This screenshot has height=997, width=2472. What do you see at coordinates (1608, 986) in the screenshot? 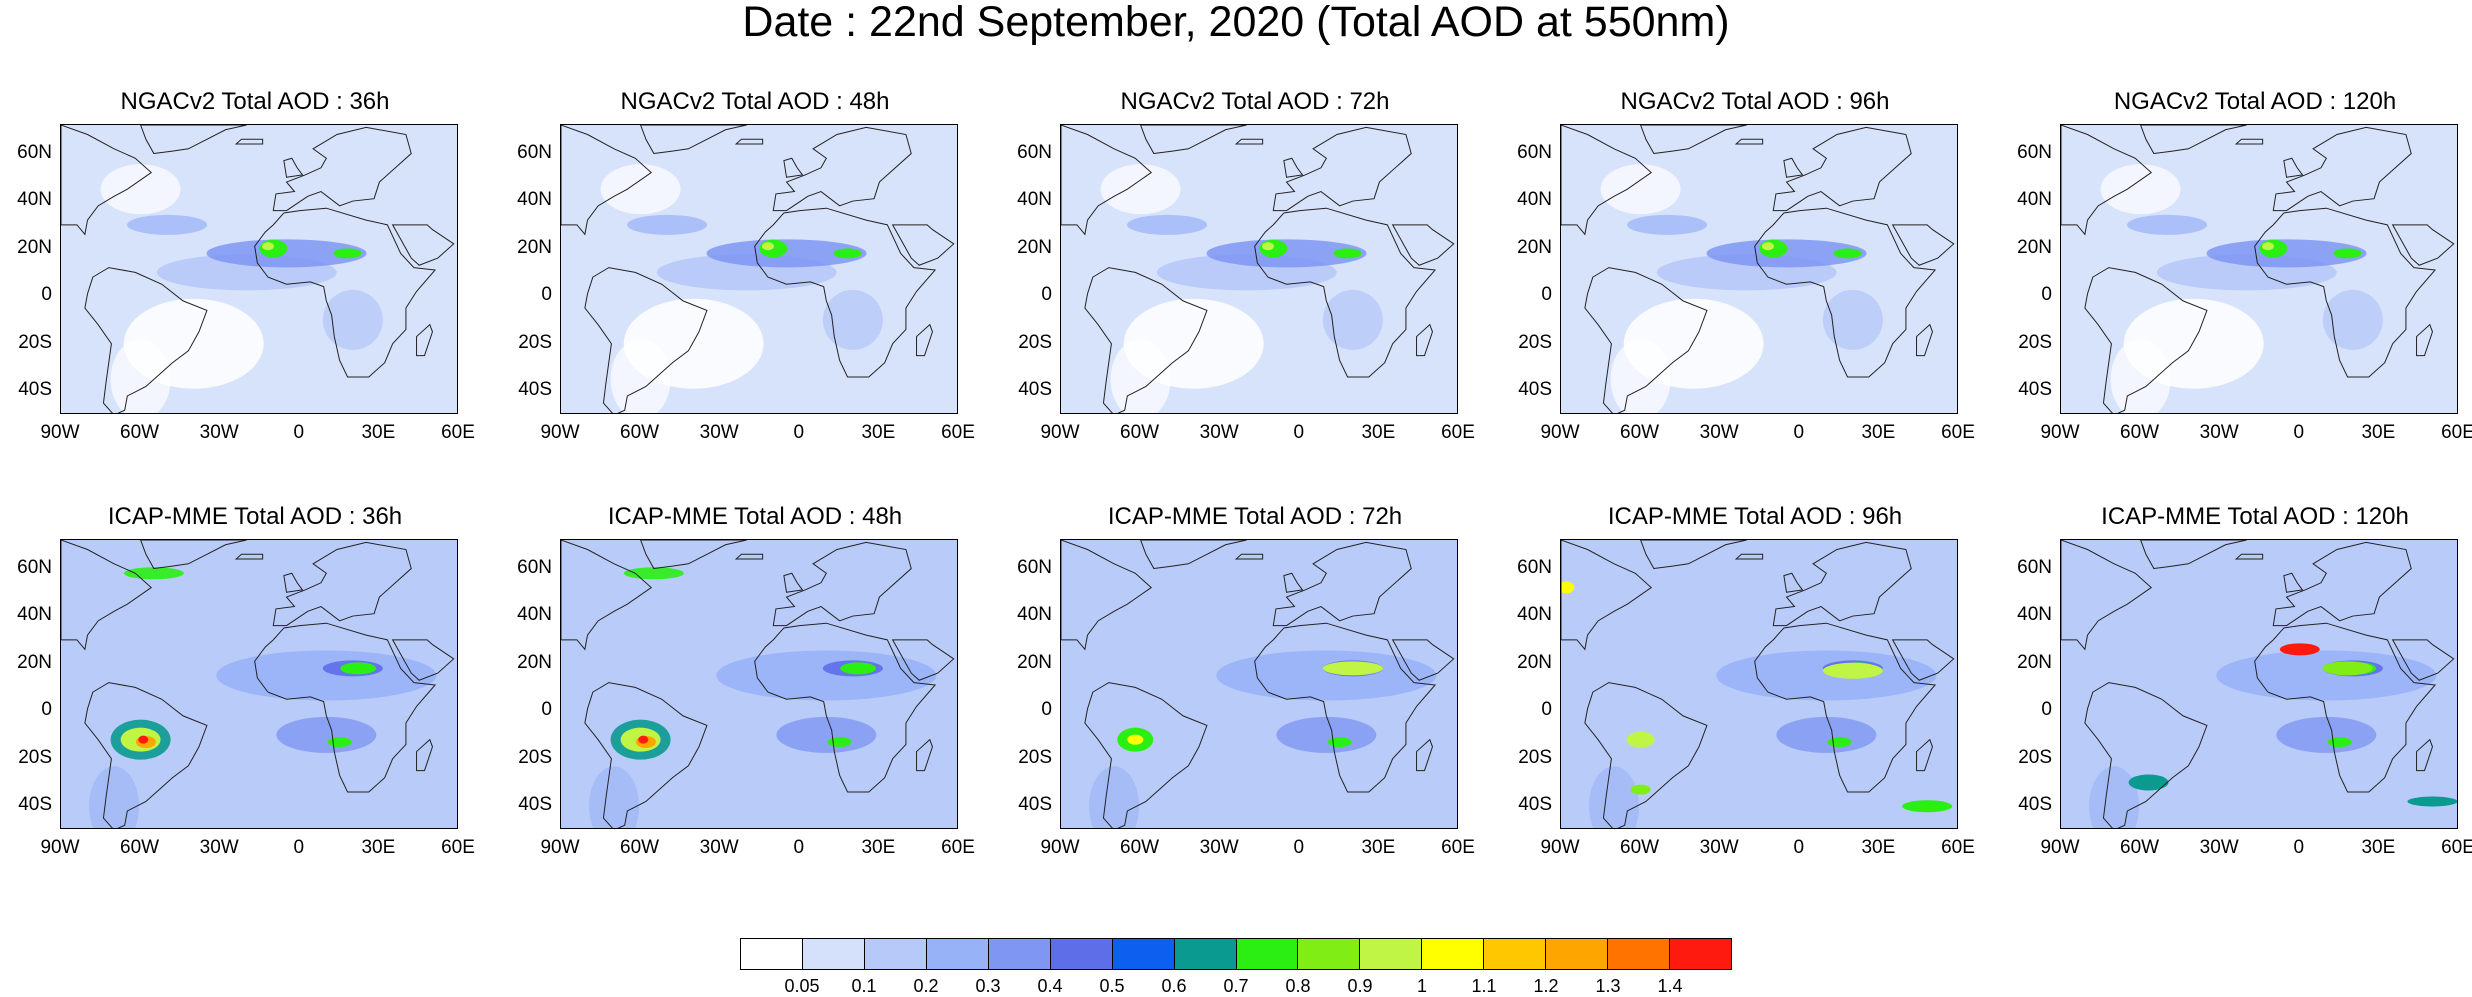
I see `colorbar-label: 1.3` at bounding box center [1608, 986].